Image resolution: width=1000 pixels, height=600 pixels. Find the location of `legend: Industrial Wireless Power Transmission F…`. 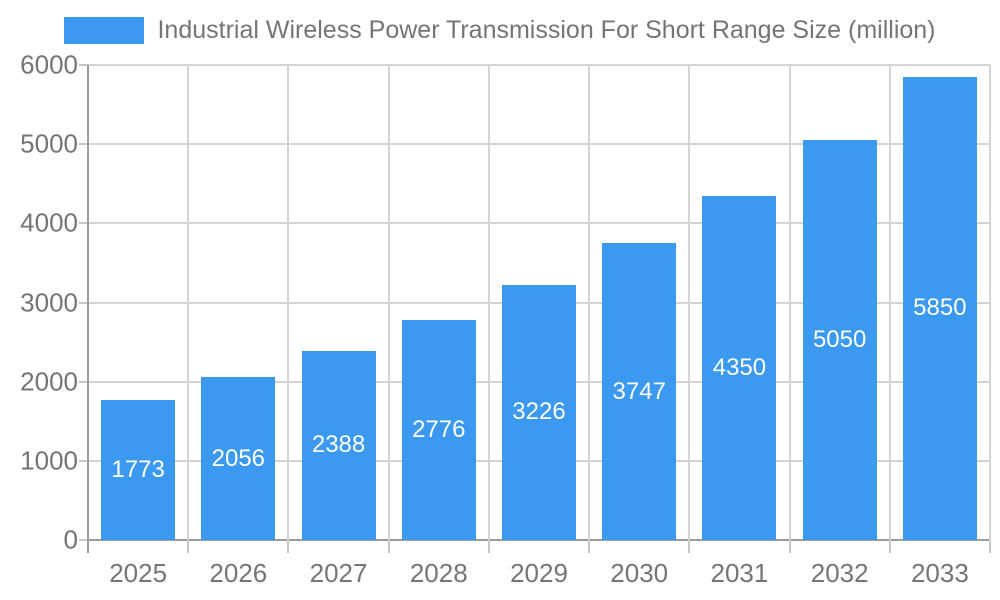

legend: Industrial Wireless Power Transmission F… is located at coordinates (500, 30).